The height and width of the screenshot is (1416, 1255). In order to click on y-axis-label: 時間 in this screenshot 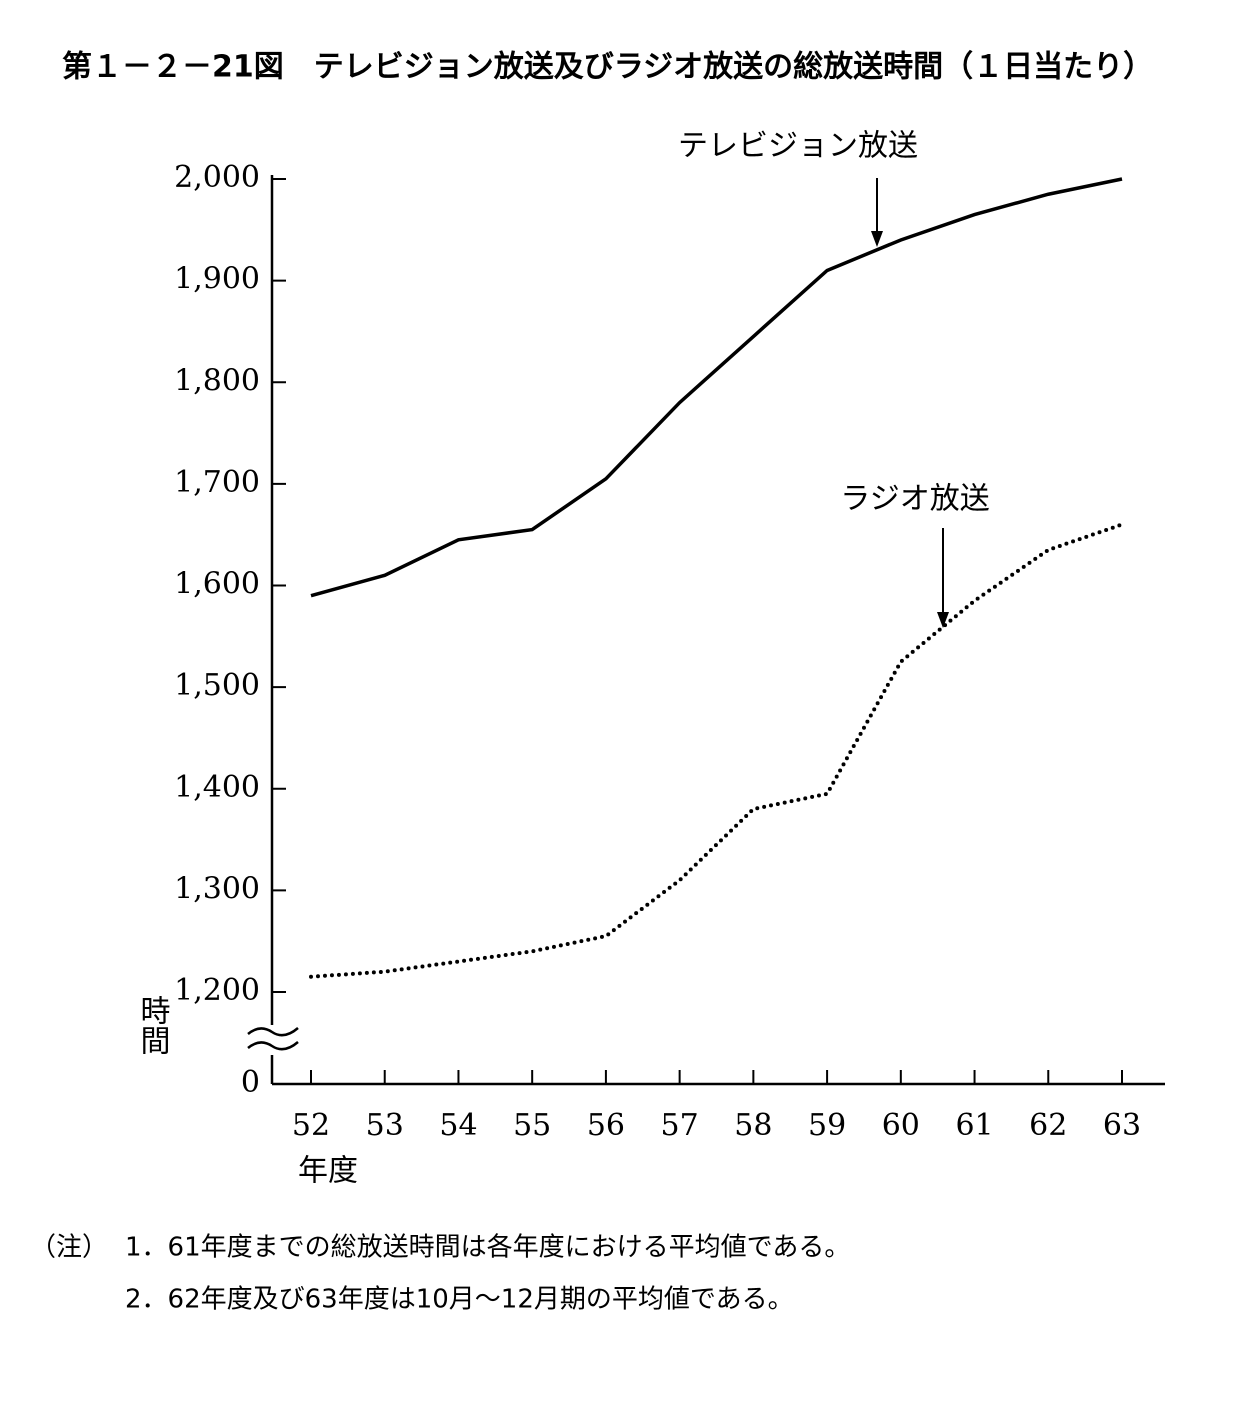, I will do `click(152, 1025)`.